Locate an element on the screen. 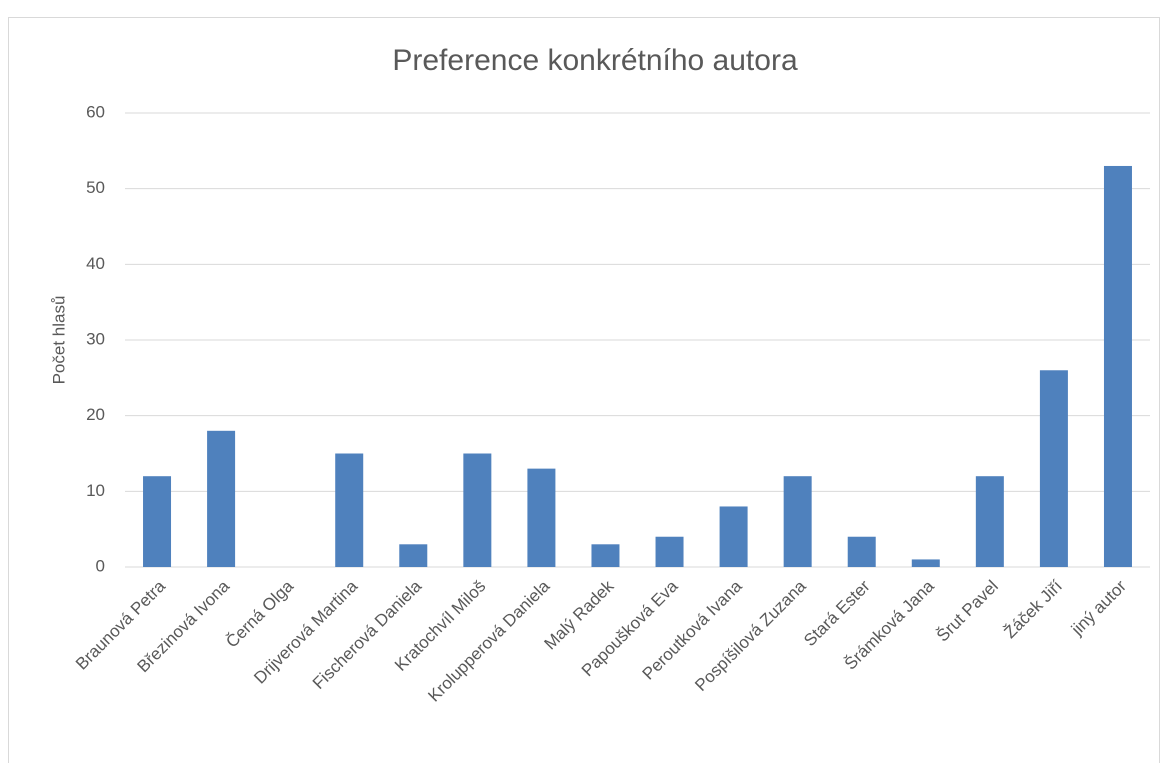  y-tick-label: 40 is located at coordinates (95, 263).